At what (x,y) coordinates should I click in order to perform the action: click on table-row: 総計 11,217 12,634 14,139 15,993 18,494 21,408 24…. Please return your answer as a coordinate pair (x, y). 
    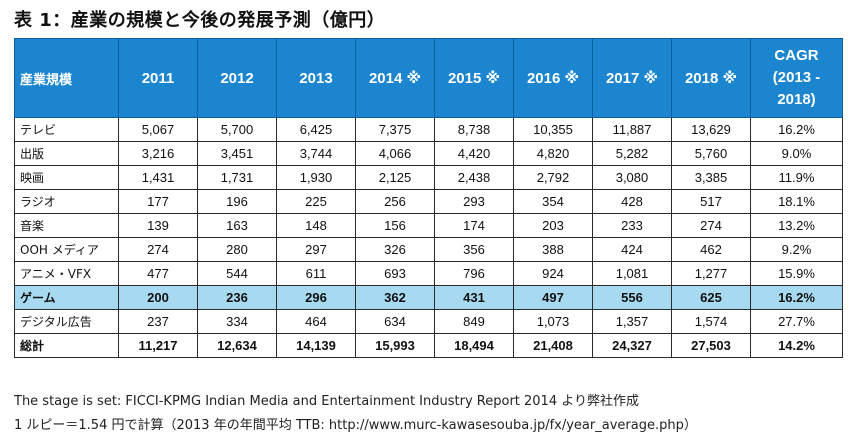
    Looking at the image, I should click on (428, 345).